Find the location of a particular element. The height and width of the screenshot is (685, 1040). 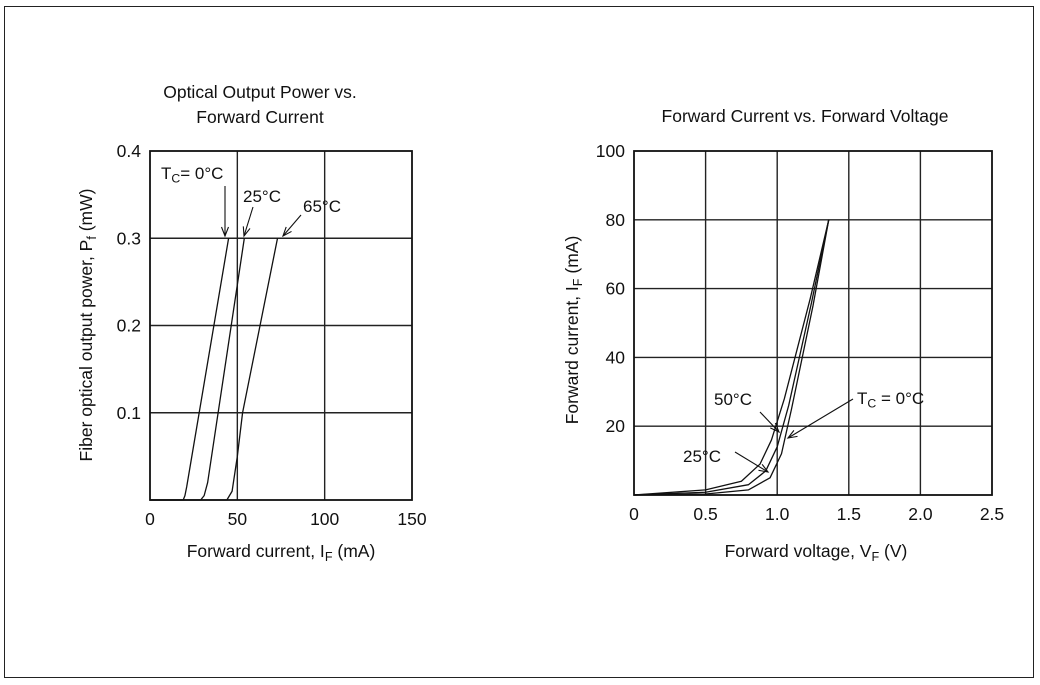

chart1-annotation-t25: 25°C is located at coordinates (262, 196).